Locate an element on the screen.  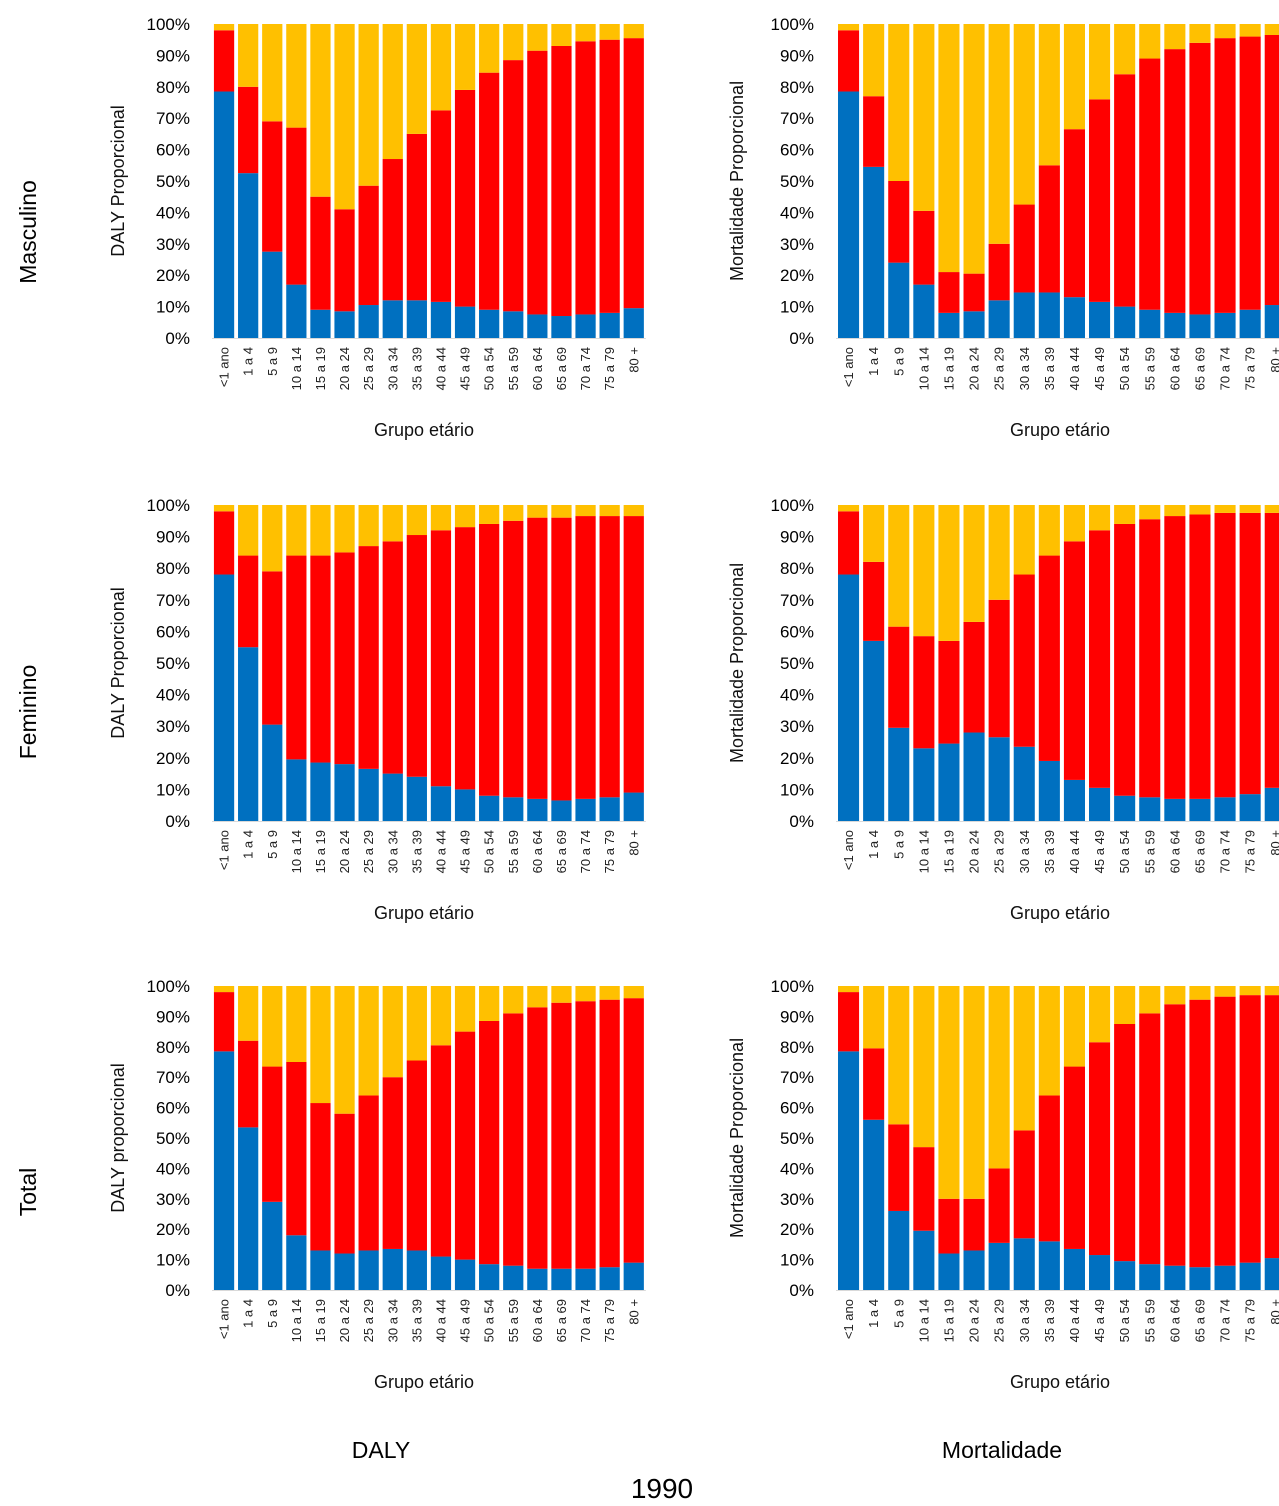
x-tick-label: 15 a 19 is located at coordinates (320, 368).